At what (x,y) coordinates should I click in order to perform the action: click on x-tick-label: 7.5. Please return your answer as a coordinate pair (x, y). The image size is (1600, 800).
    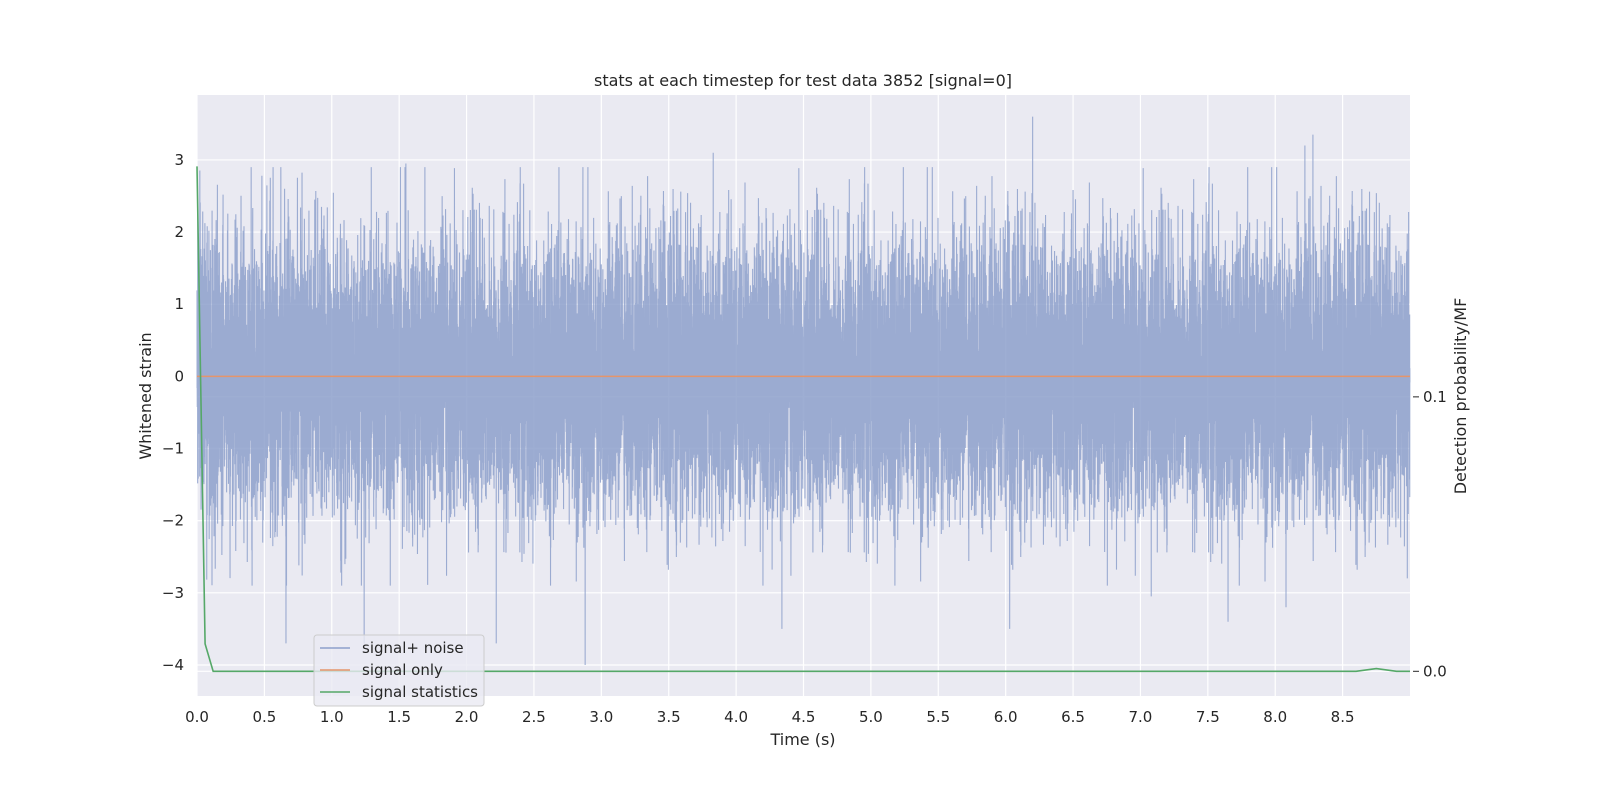
    Looking at the image, I should click on (1208, 717).